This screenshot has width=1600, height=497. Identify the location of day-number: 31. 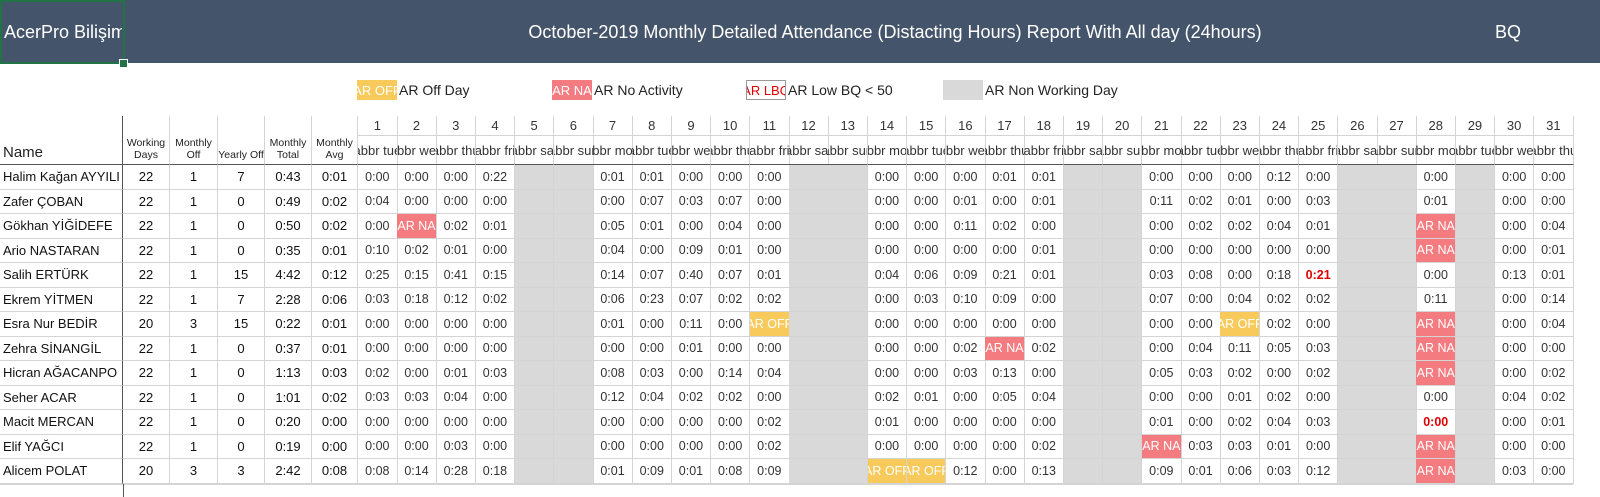
(1554, 126).